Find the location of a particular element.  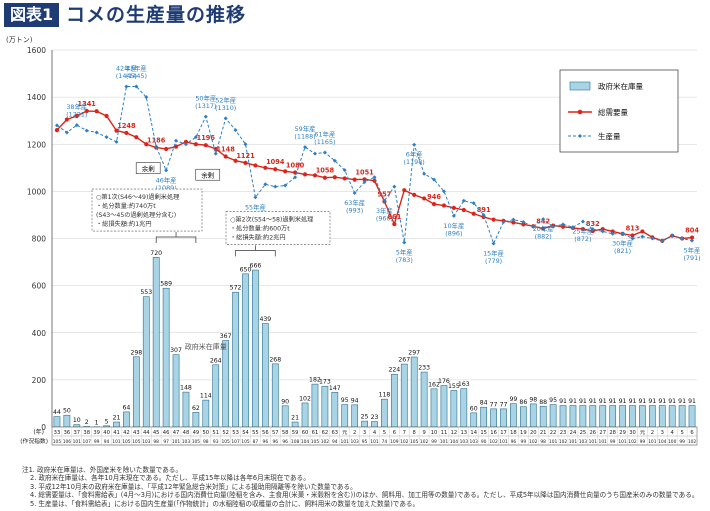

y-axis: 0 200 400 600 800 1000 1200 1400 1600 (万トン) is located at coordinates (29, 234).